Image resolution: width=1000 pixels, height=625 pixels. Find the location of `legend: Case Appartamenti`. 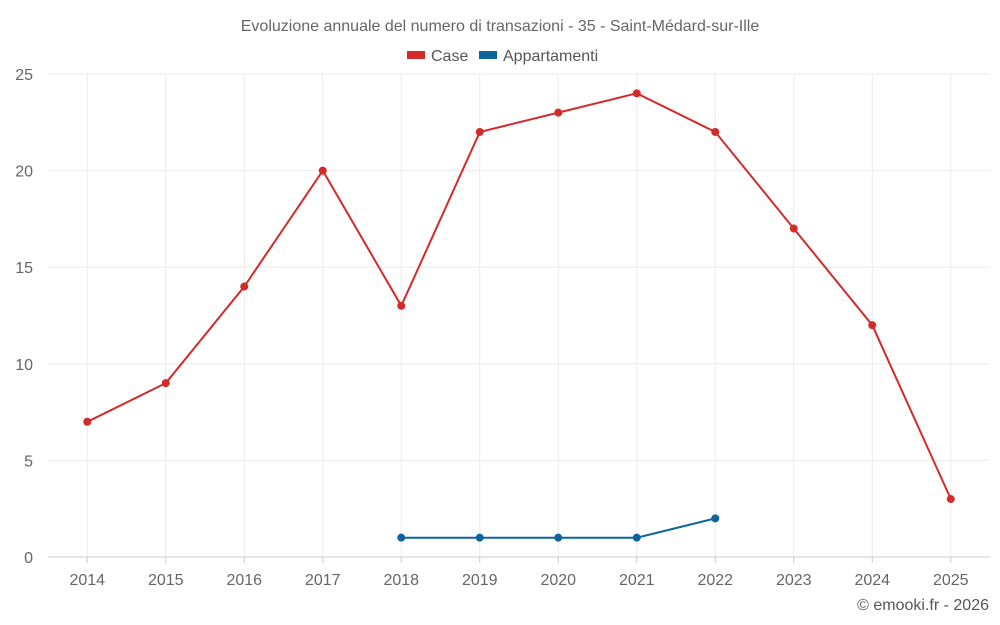

legend: Case Appartamenti is located at coordinates (502, 56).